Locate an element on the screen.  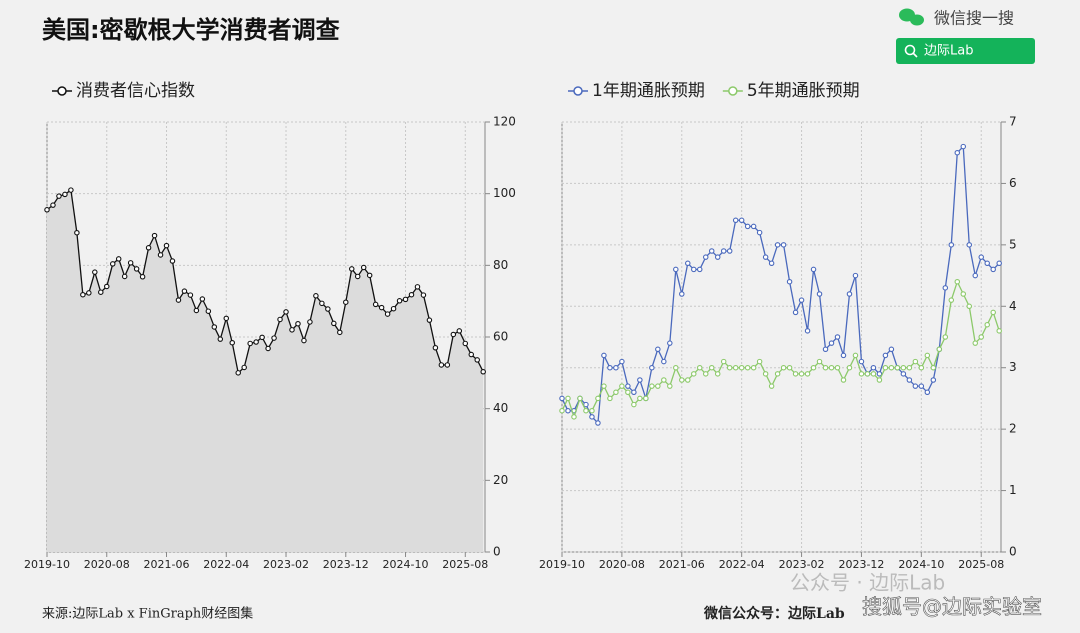
search-button is located at coordinates (965, 51).